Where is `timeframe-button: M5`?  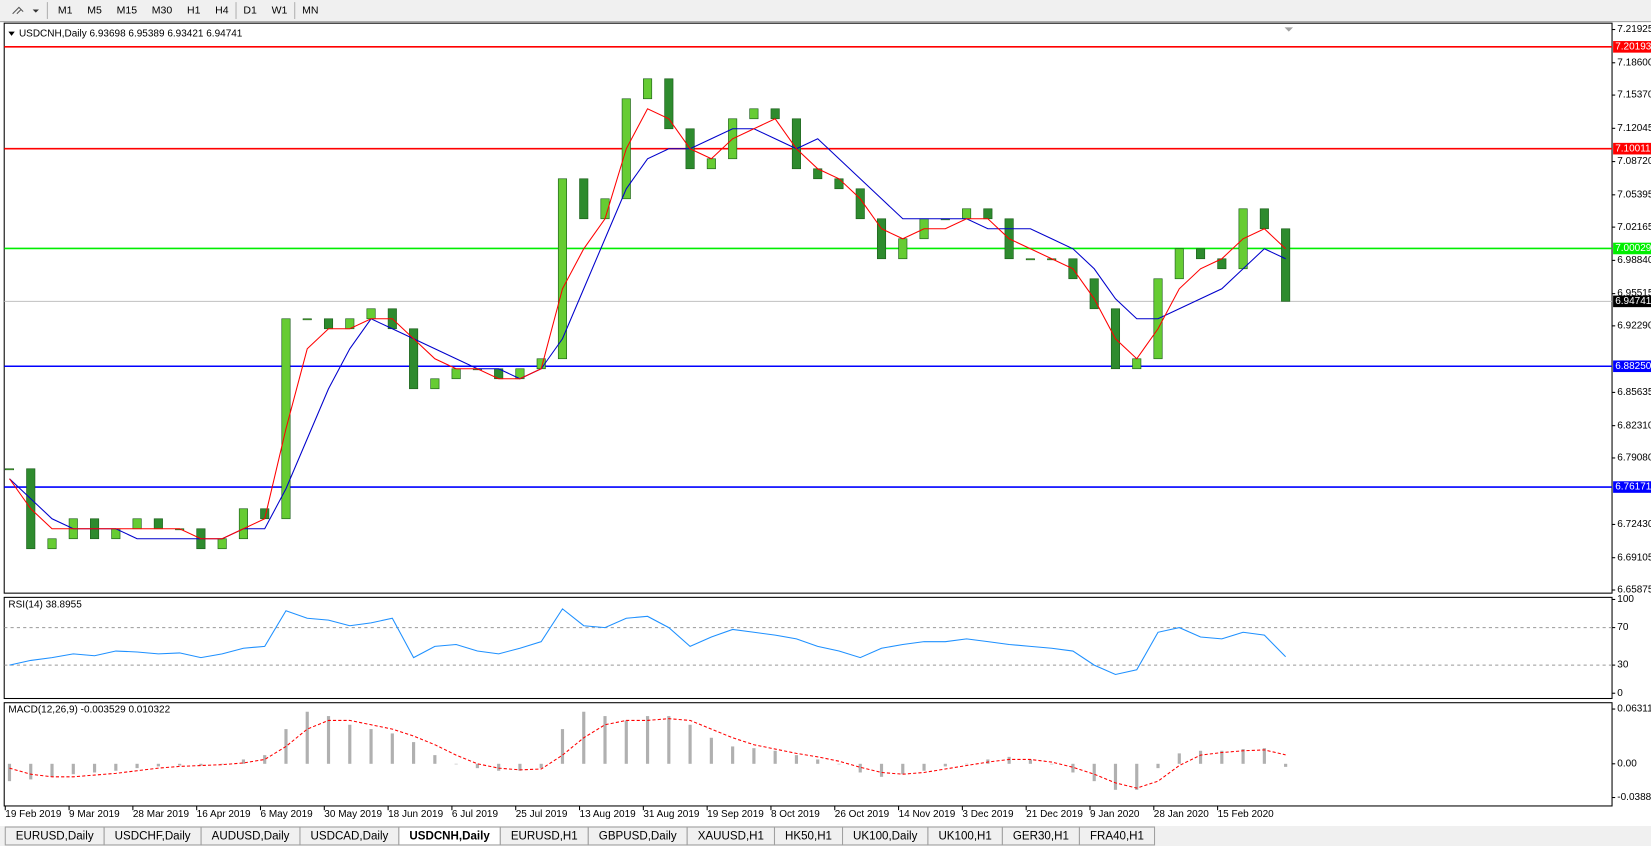
timeframe-button: M5 is located at coordinates (94, 10).